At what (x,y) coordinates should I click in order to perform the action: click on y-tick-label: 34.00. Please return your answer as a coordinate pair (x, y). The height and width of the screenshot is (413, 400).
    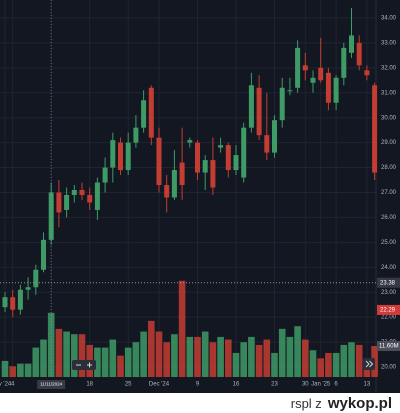
    Looking at the image, I should click on (389, 19).